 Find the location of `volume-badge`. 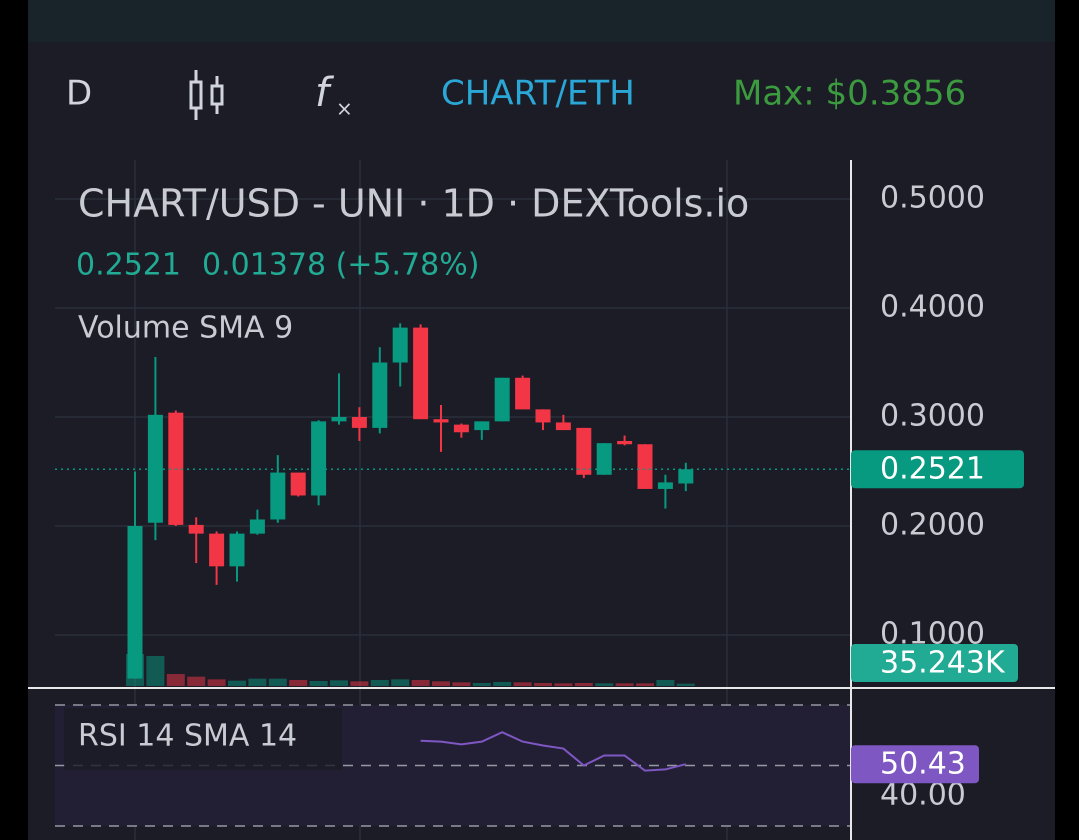

volume-badge is located at coordinates (934, 663).